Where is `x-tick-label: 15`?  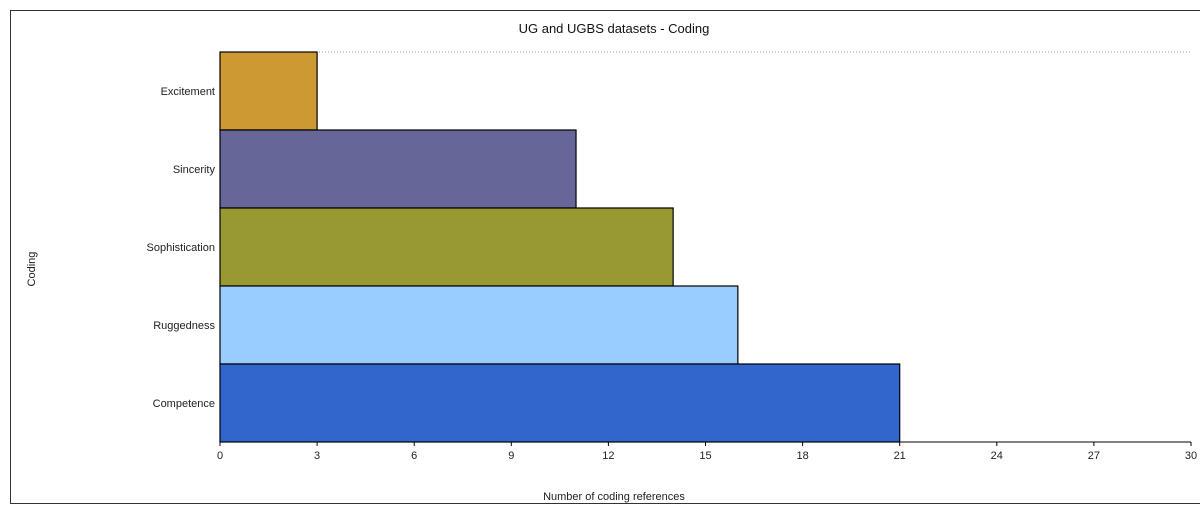 x-tick-label: 15 is located at coordinates (705, 456).